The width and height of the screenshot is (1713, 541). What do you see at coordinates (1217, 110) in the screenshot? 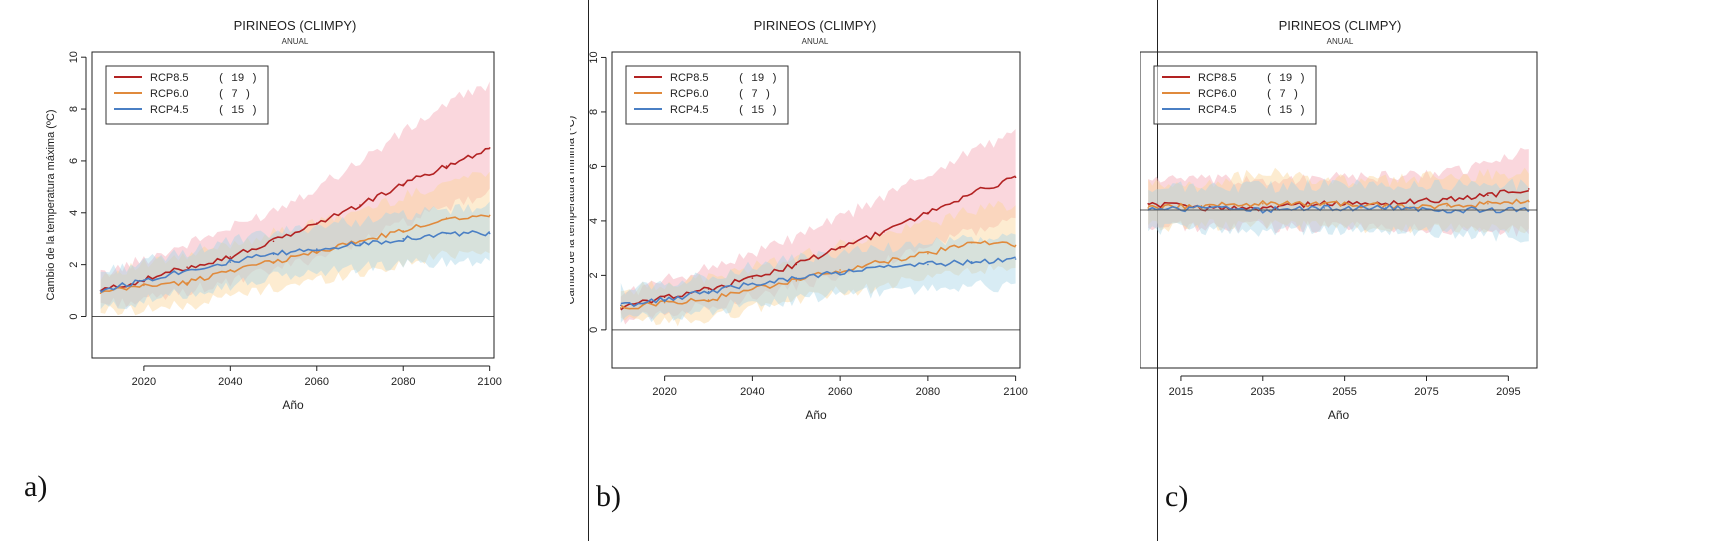
I see `legend-label: RCP4.5` at bounding box center [1217, 110].